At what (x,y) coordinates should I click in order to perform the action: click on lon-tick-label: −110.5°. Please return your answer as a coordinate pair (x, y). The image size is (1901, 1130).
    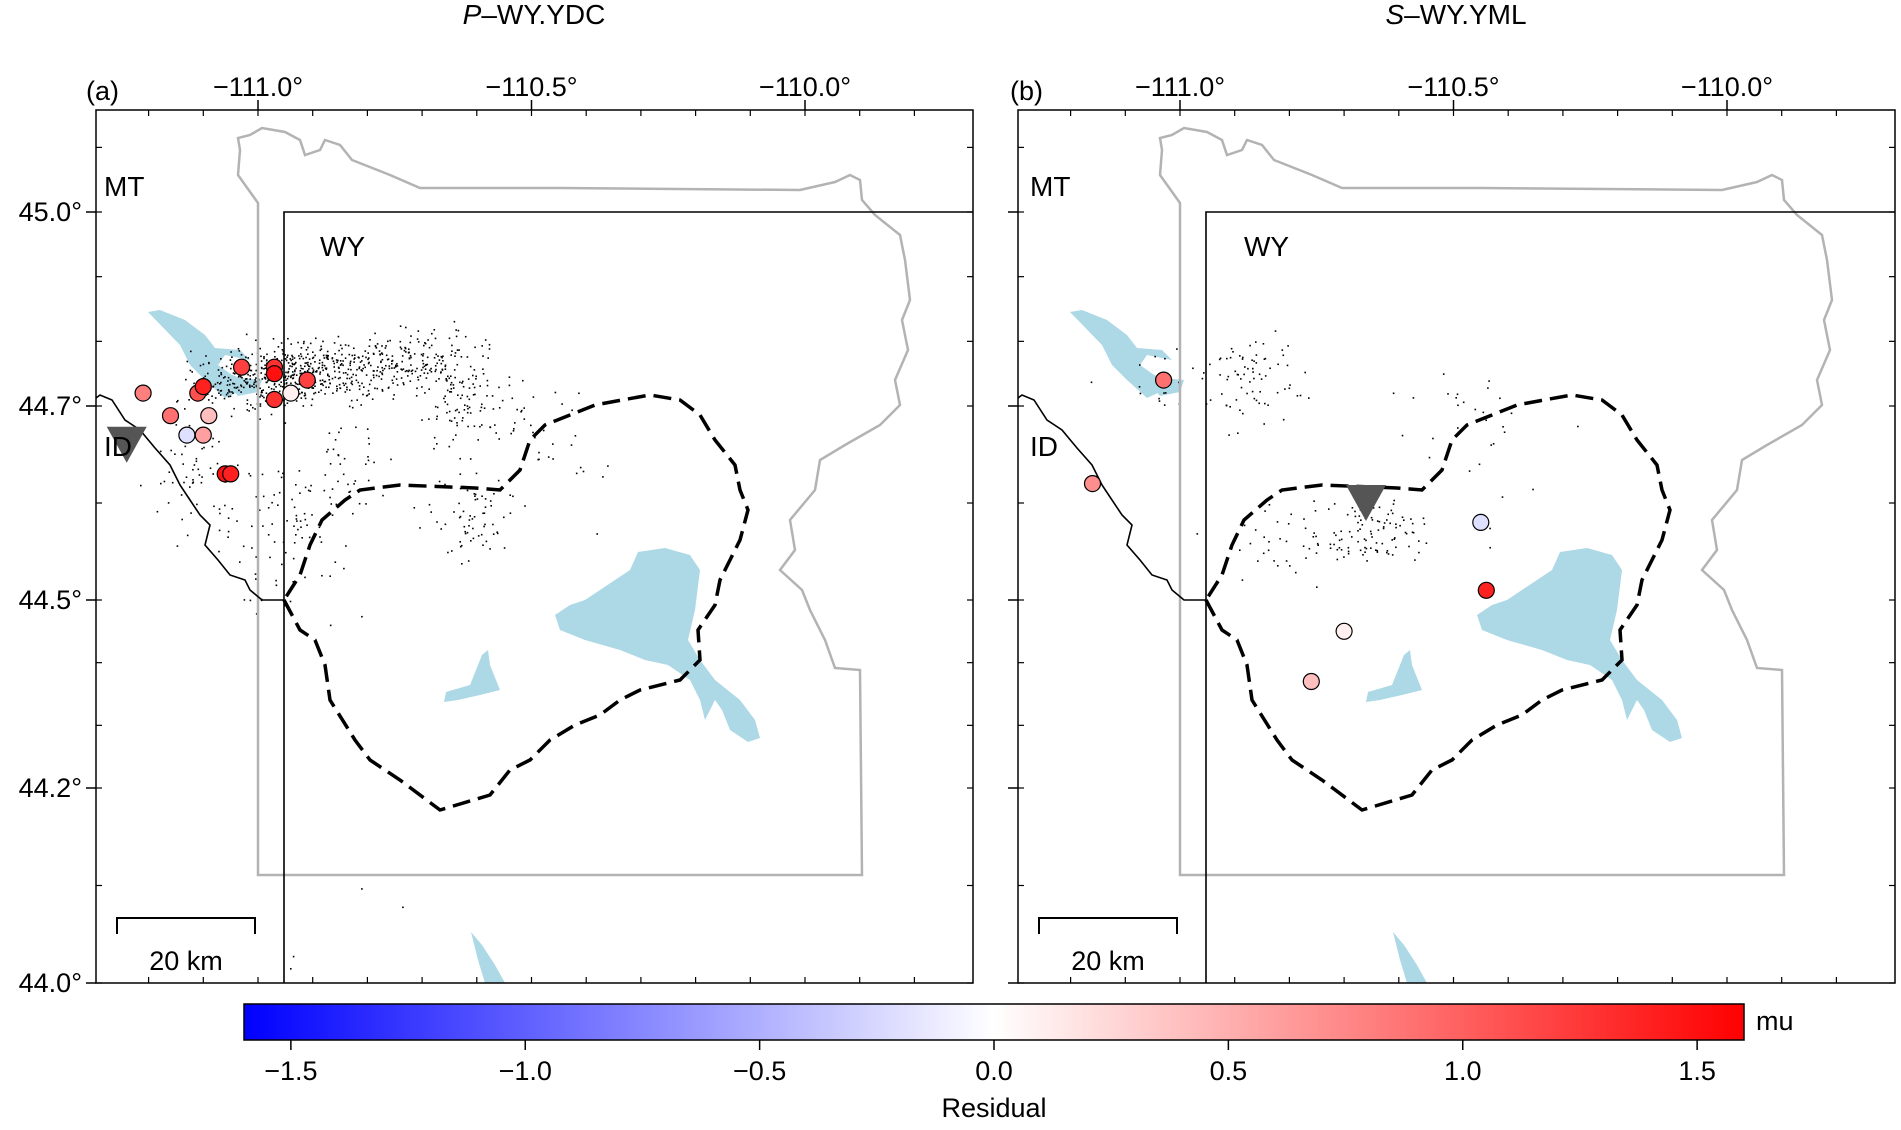
    Looking at the image, I should click on (1453, 87).